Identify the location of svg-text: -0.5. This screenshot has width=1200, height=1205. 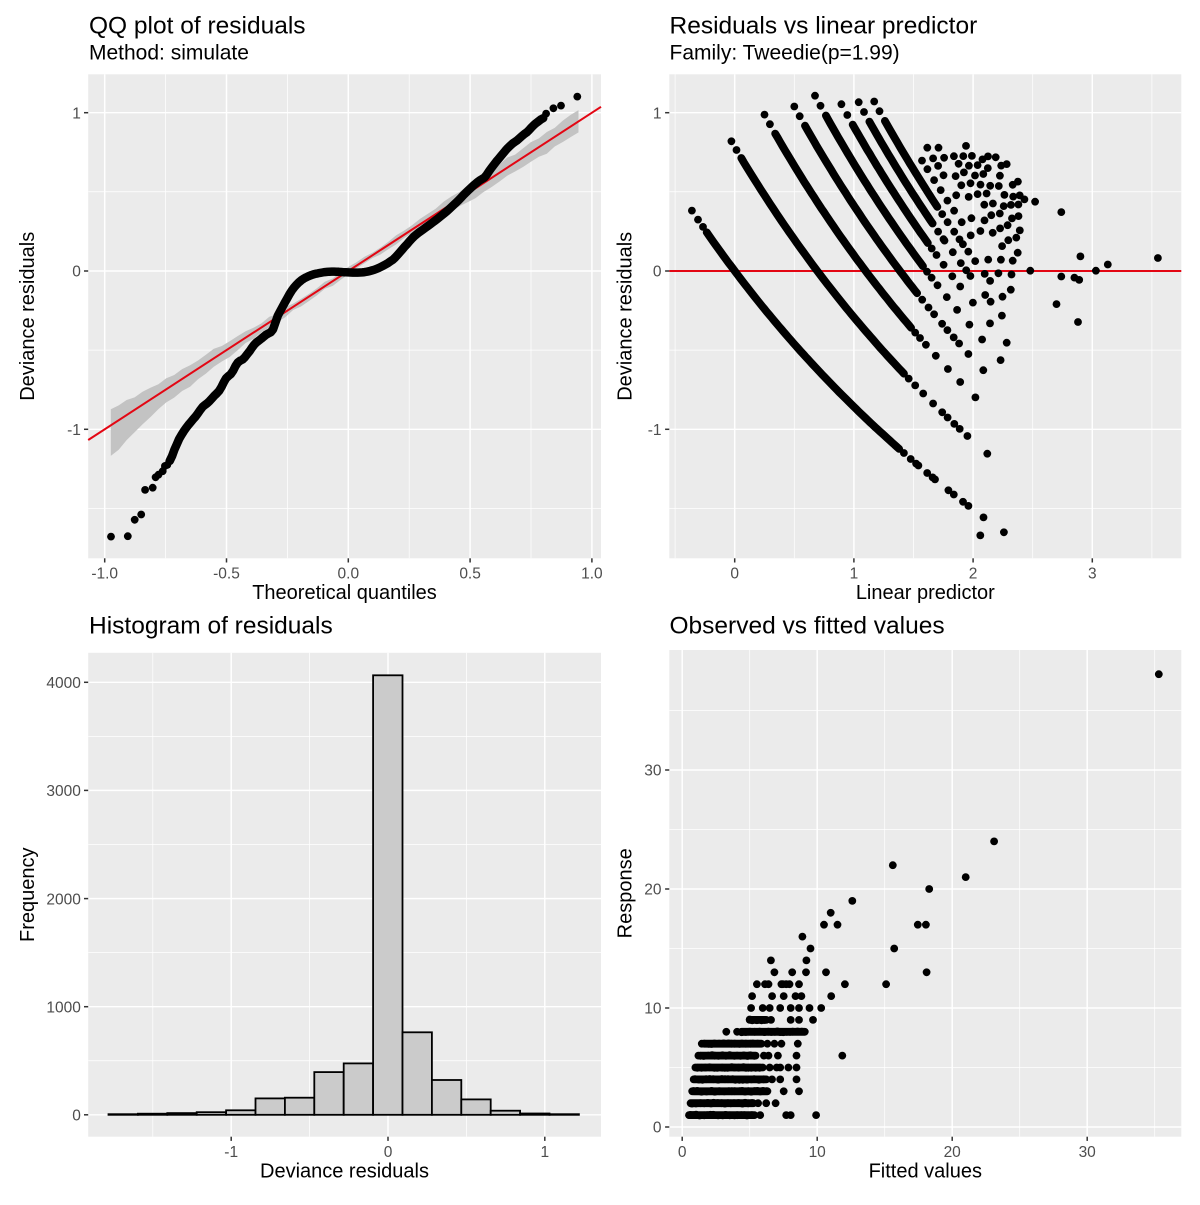
(226, 573).